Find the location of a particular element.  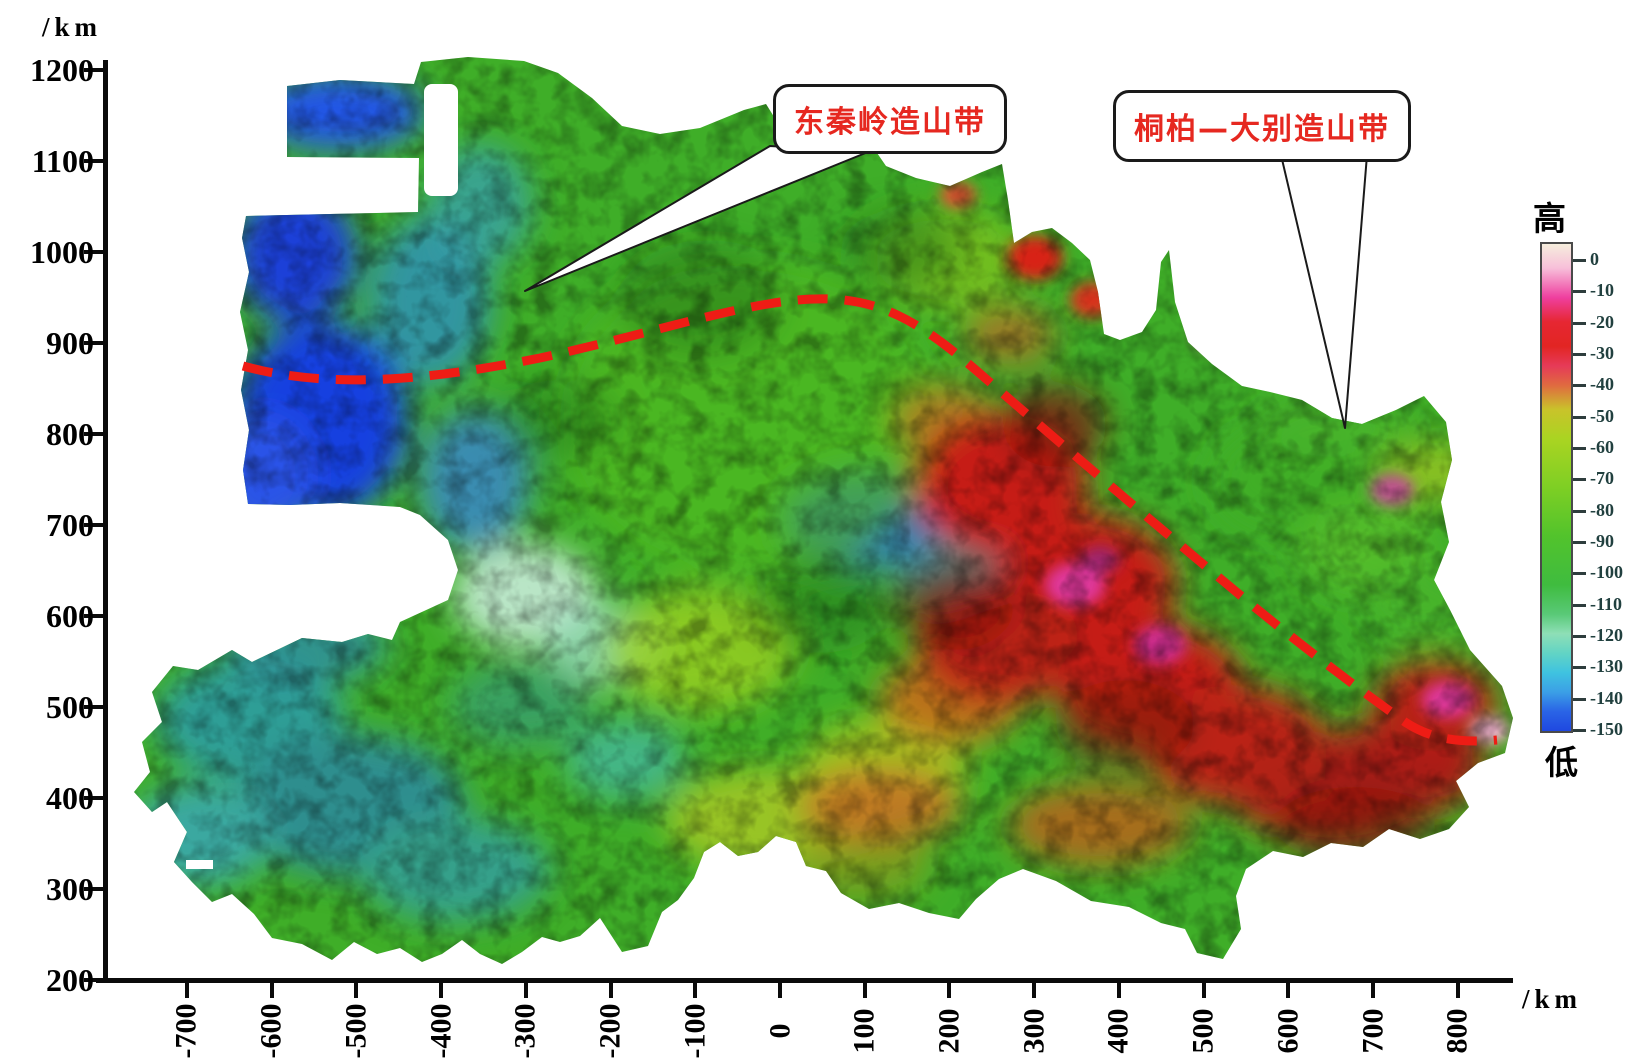

x-tick-label: -500 is located at coordinates (356, 1032).